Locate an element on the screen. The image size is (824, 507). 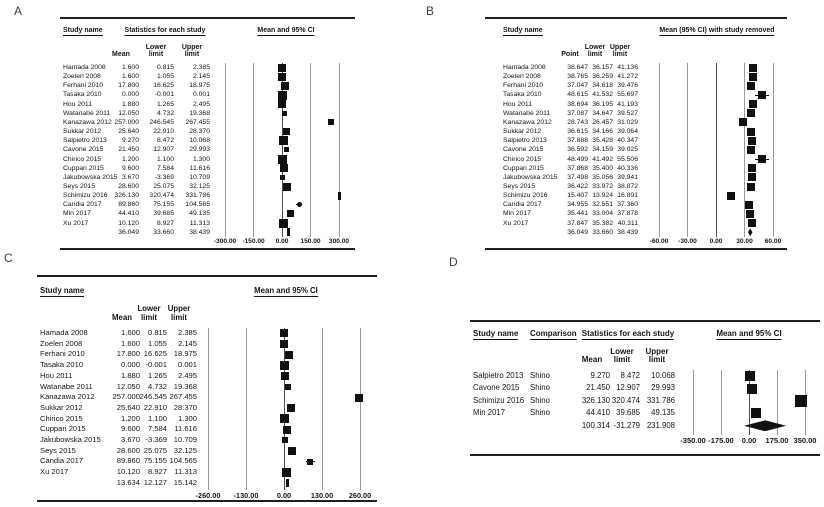
study-row: Cuppari 2015 37.868 35.400 40.336 is located at coordinates (636, 168).